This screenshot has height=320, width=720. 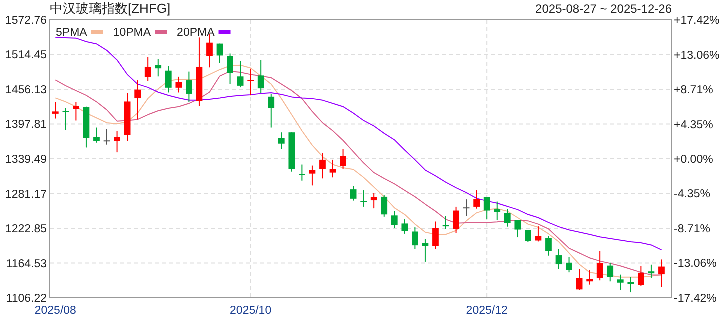 What do you see at coordinates (26, 264) in the screenshot?
I see `ytick: 1164.53` at bounding box center [26, 264].